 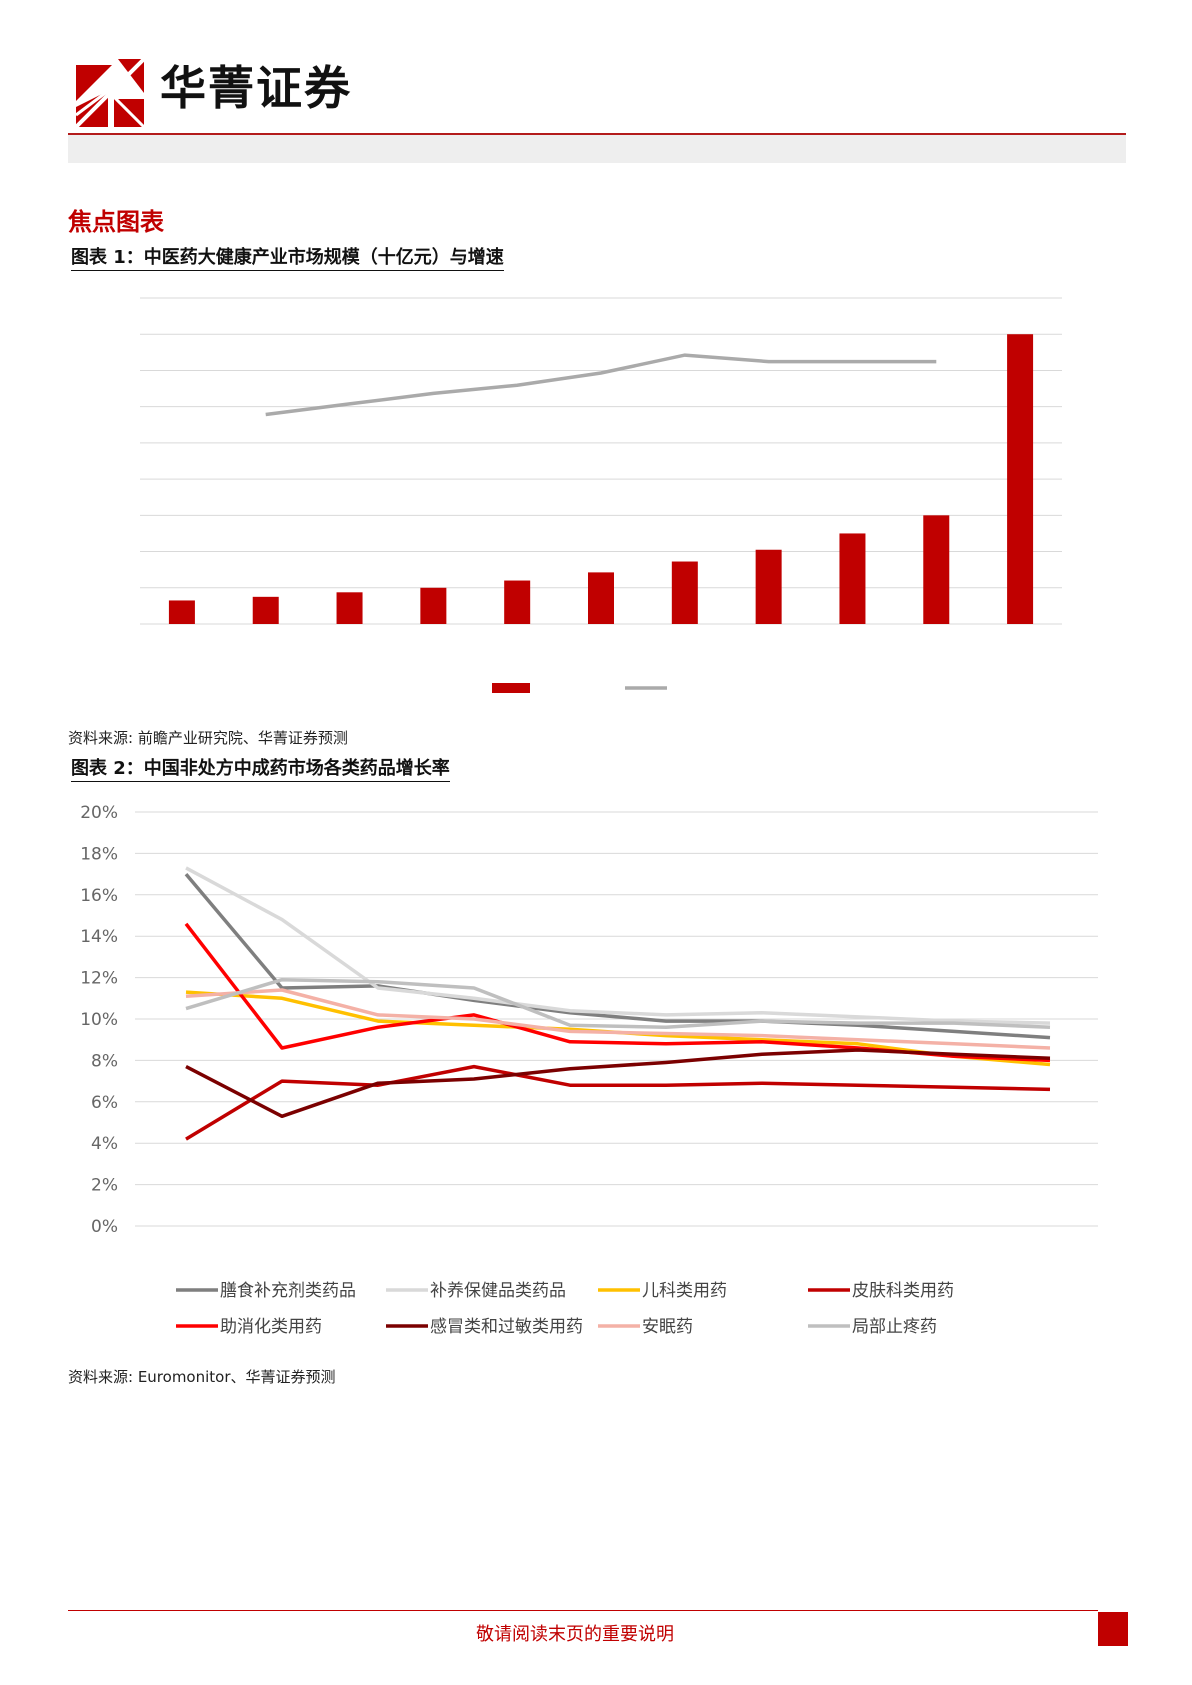 What do you see at coordinates (684, 1291) in the screenshot?
I see `chart2-legend-label: 儿科类用药` at bounding box center [684, 1291].